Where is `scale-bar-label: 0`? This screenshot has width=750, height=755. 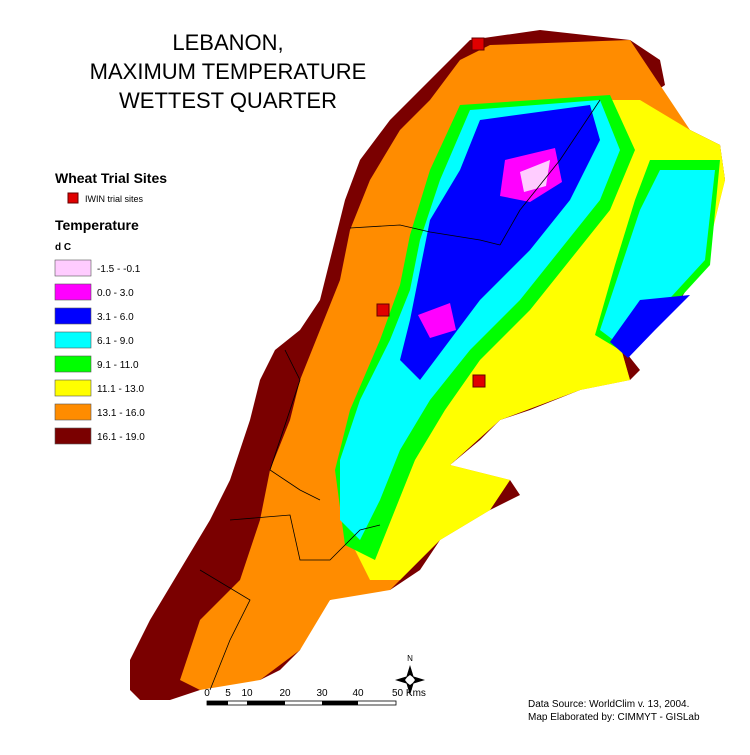
scale-bar-label: 0 is located at coordinates (207, 693).